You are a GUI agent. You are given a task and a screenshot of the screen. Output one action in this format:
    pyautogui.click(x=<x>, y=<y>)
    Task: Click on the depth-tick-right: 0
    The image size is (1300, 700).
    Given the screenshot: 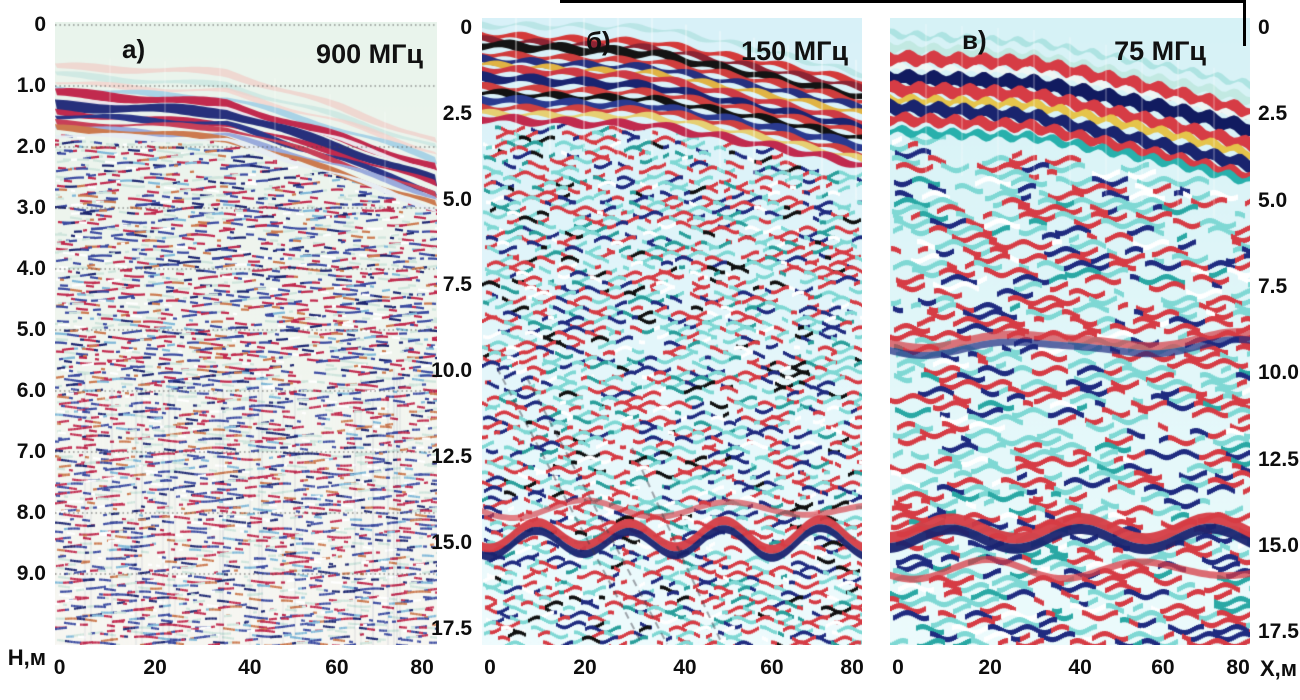 What is the action you would take?
    pyautogui.click(x=1264, y=27)
    